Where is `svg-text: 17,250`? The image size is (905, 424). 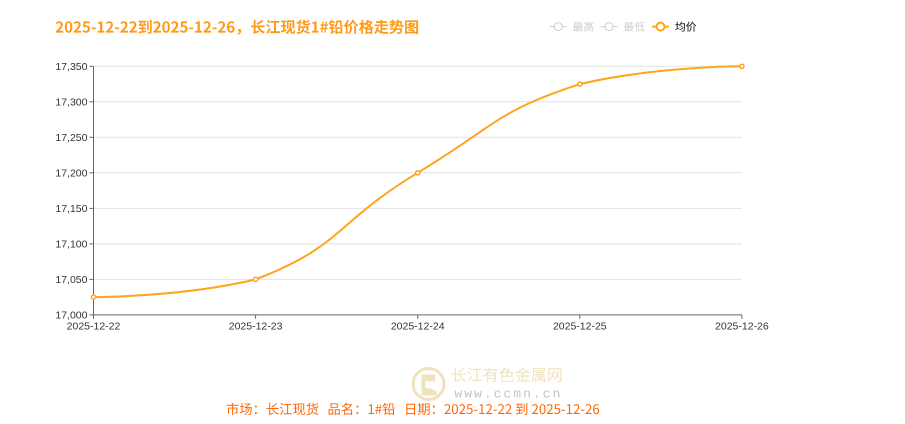
svg-text: 17,250 is located at coordinates (71, 138).